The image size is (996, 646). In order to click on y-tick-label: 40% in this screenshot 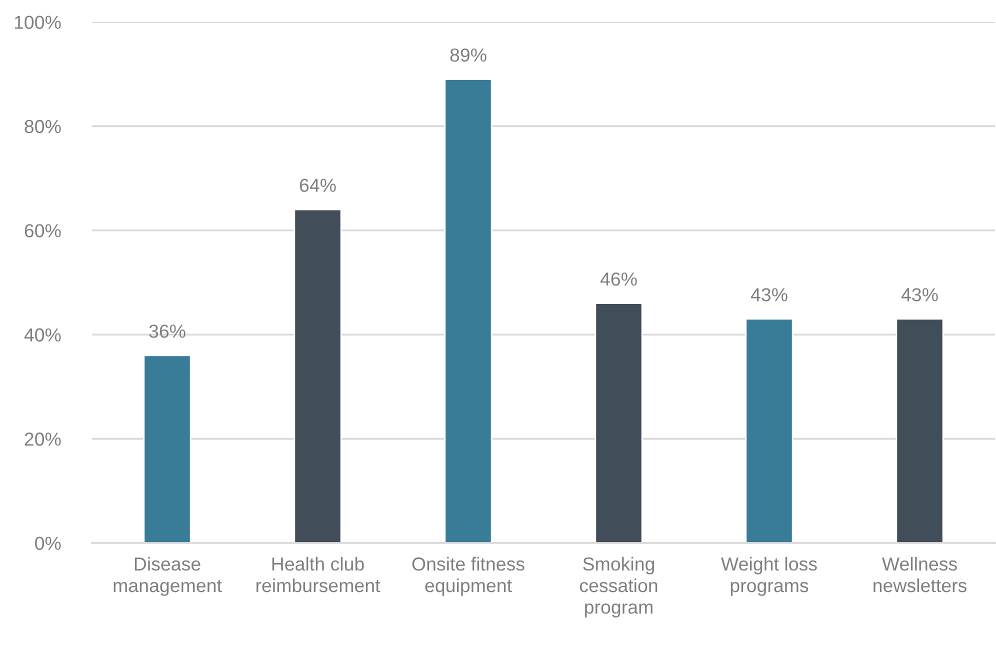, I will do `click(42, 335)`.